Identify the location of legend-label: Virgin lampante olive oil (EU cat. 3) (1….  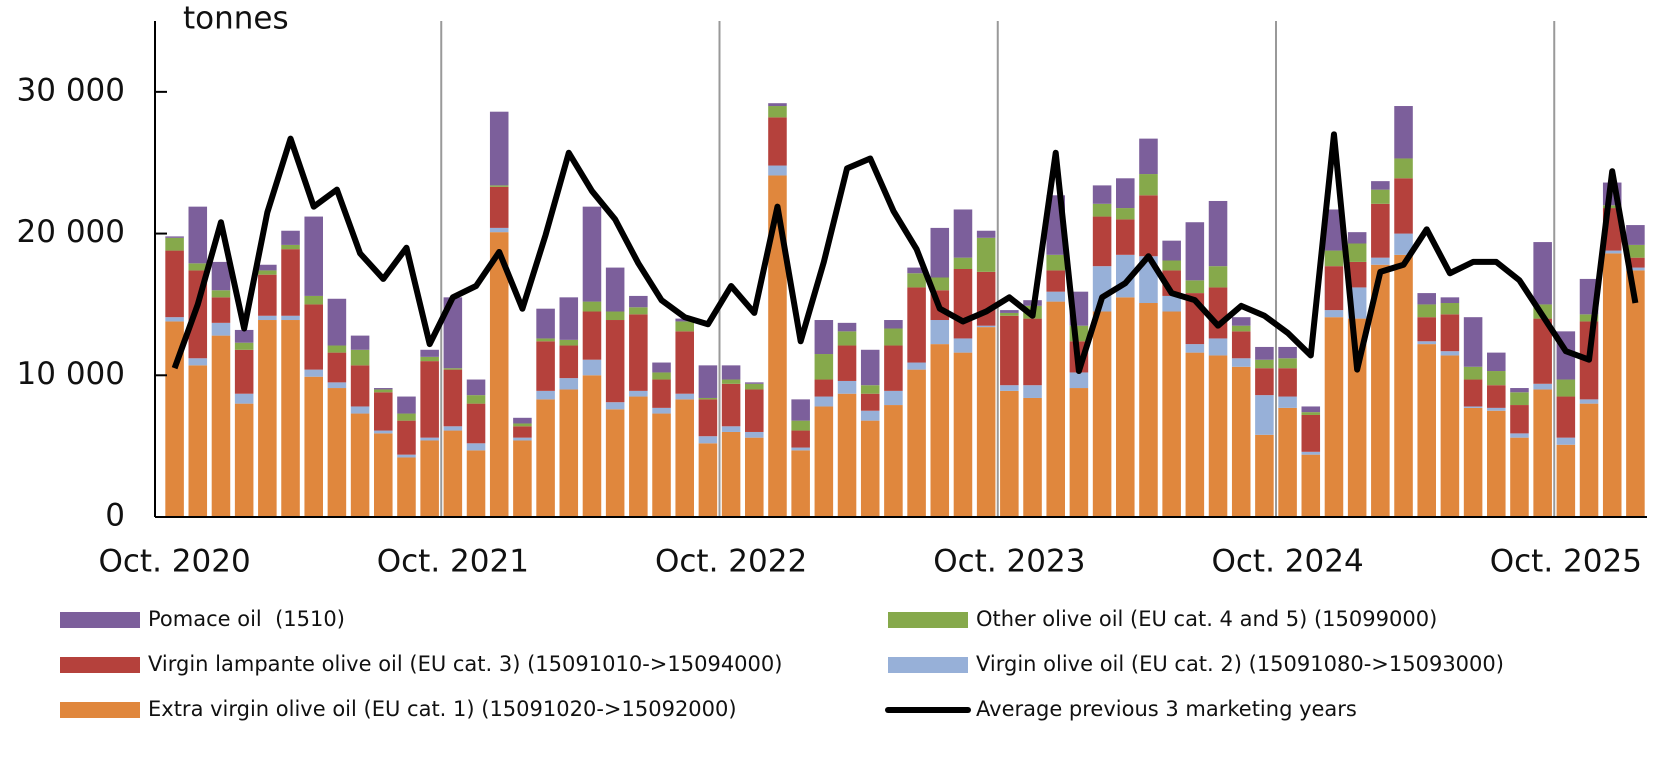
(465, 664).